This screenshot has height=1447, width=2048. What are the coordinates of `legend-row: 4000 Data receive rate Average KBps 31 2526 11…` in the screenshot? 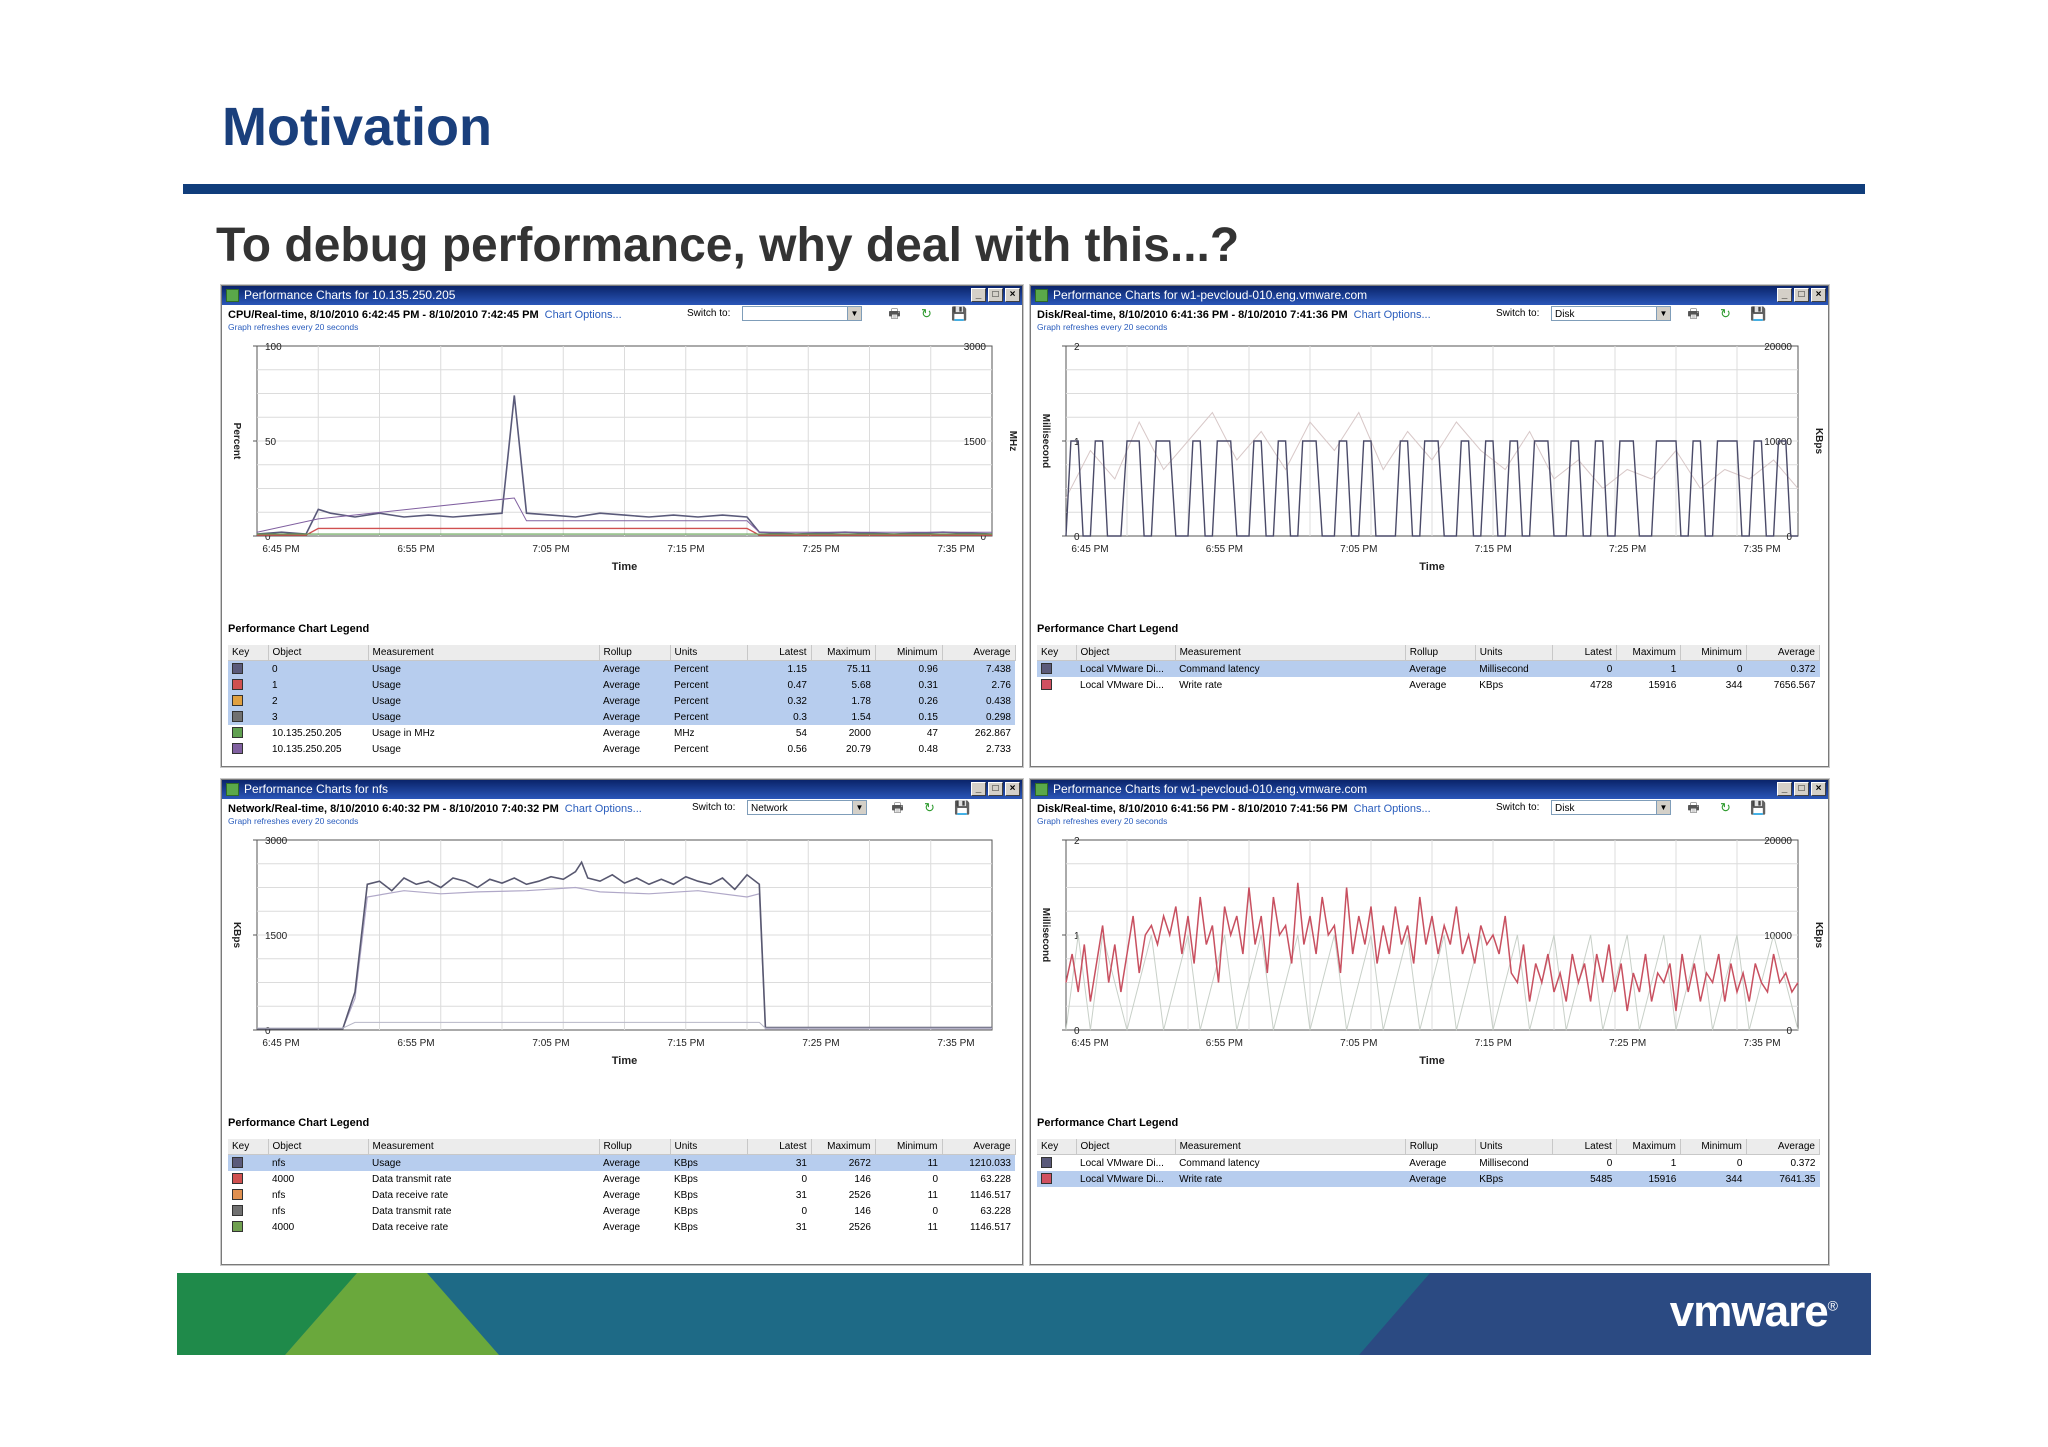 It's located at (621, 1227).